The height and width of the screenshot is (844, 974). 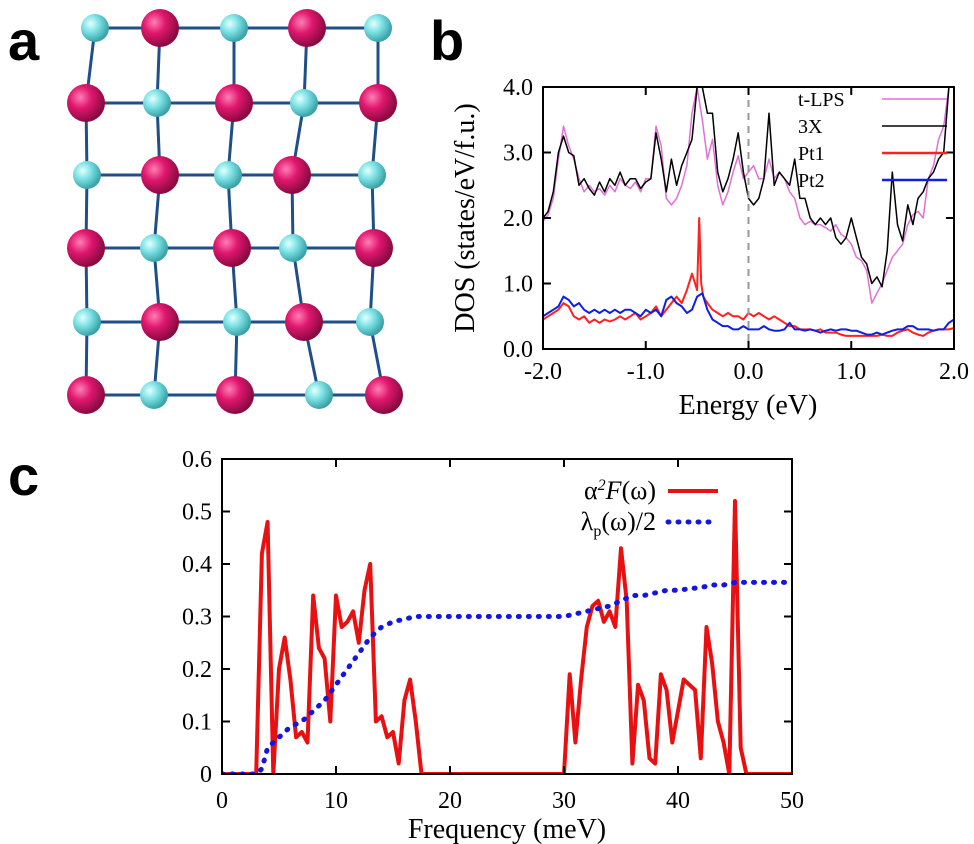 I want to click on dos-x-tick-label: -2.0, so click(x=543, y=372).